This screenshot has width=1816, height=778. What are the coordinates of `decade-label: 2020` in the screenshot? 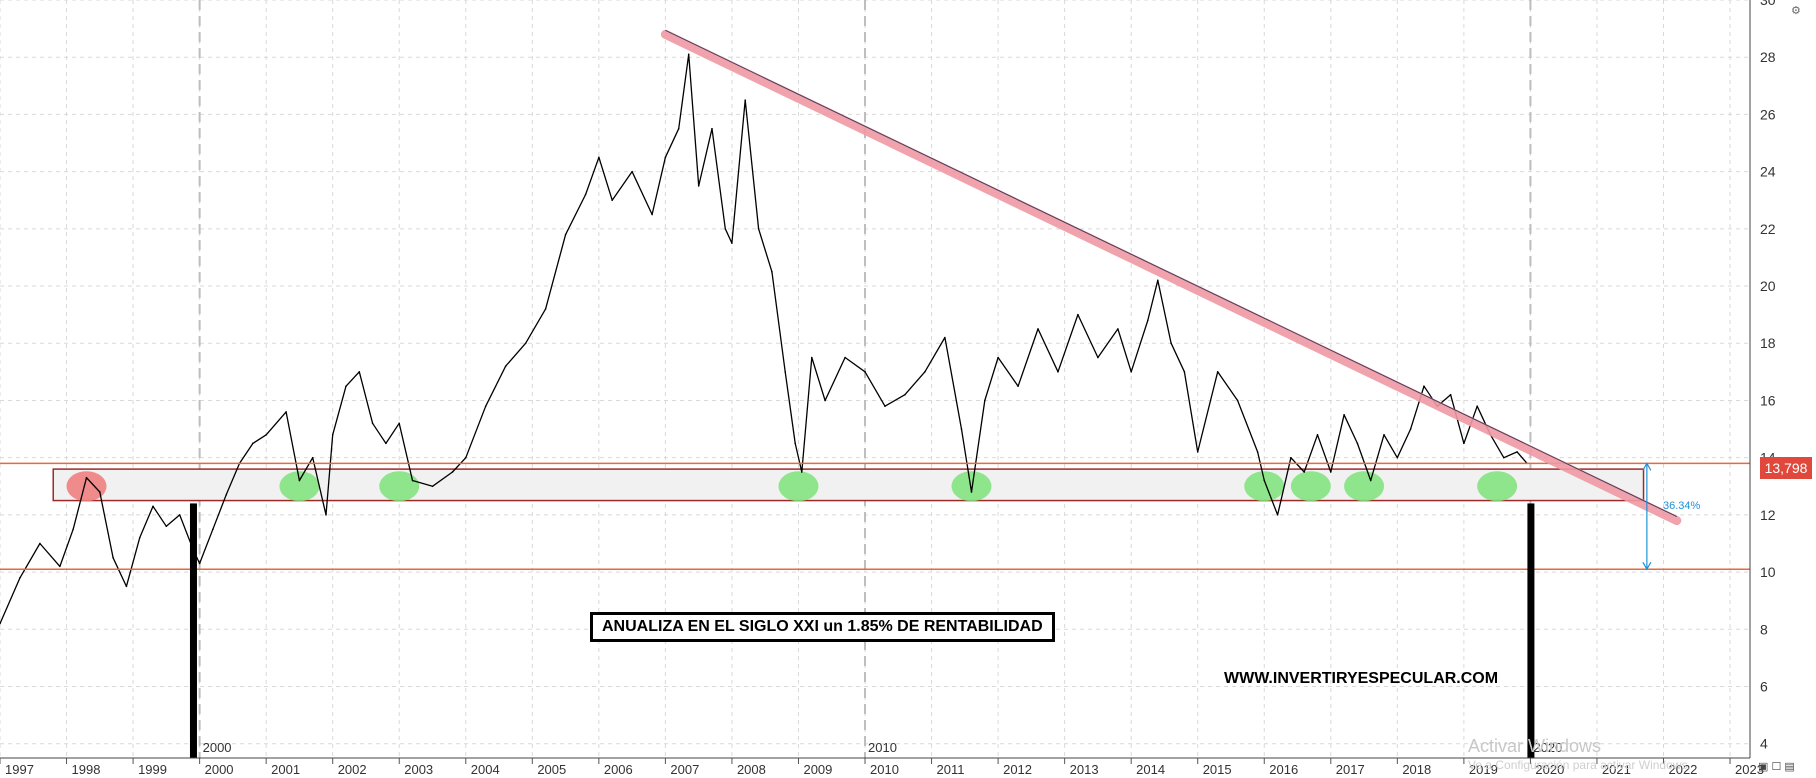 It's located at (1547, 747).